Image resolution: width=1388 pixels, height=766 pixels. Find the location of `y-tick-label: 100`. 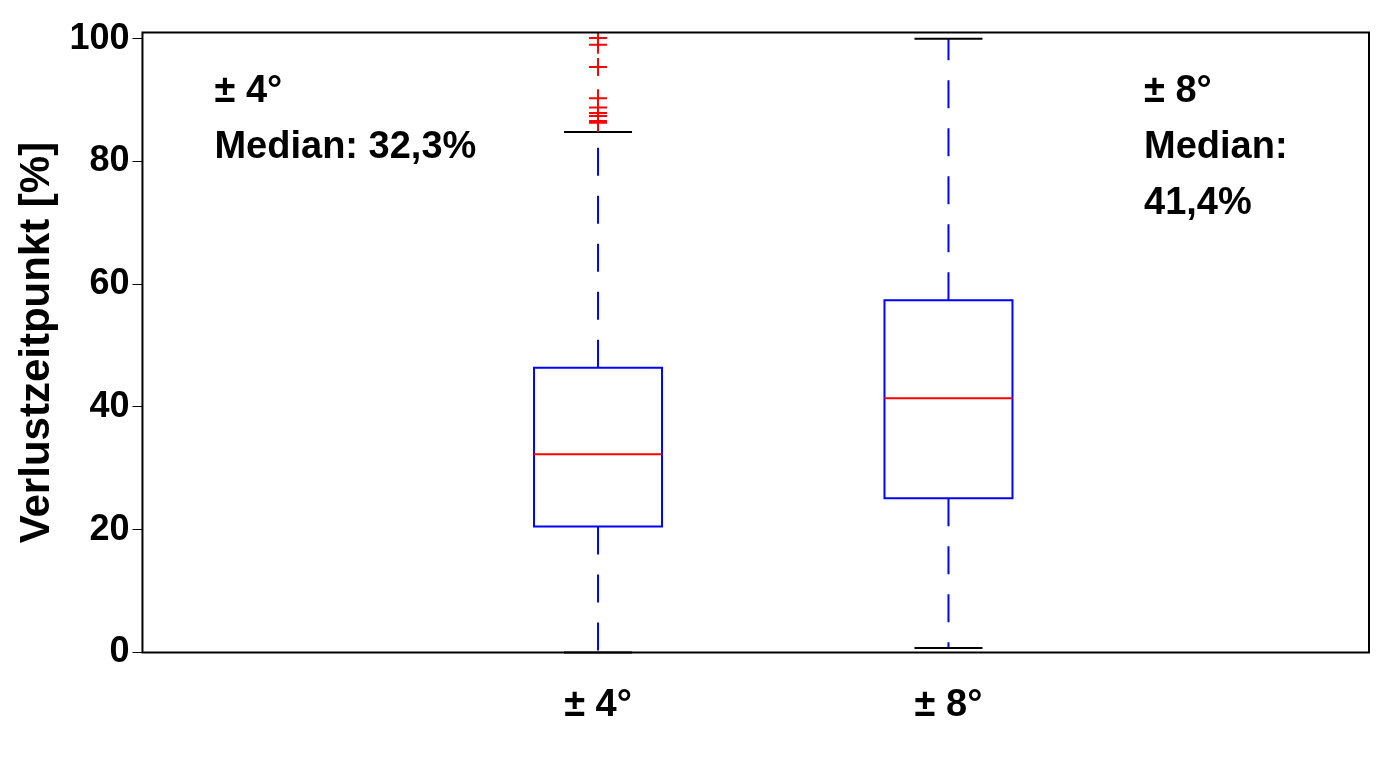

y-tick-label: 100 is located at coordinates (99, 36).